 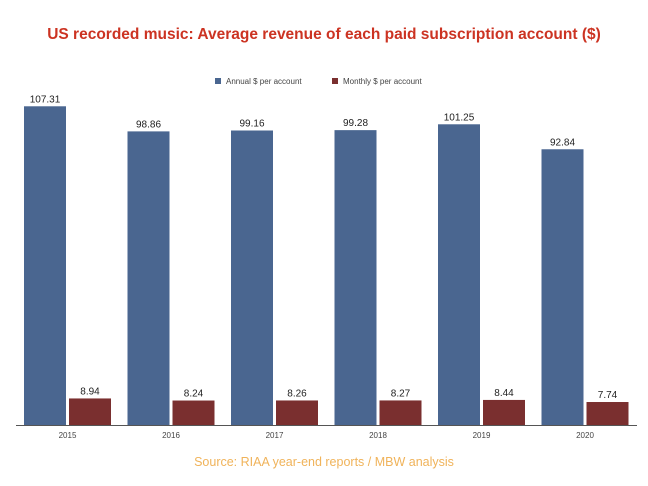 I want to click on x-tick-label: 2020, so click(x=585, y=435).